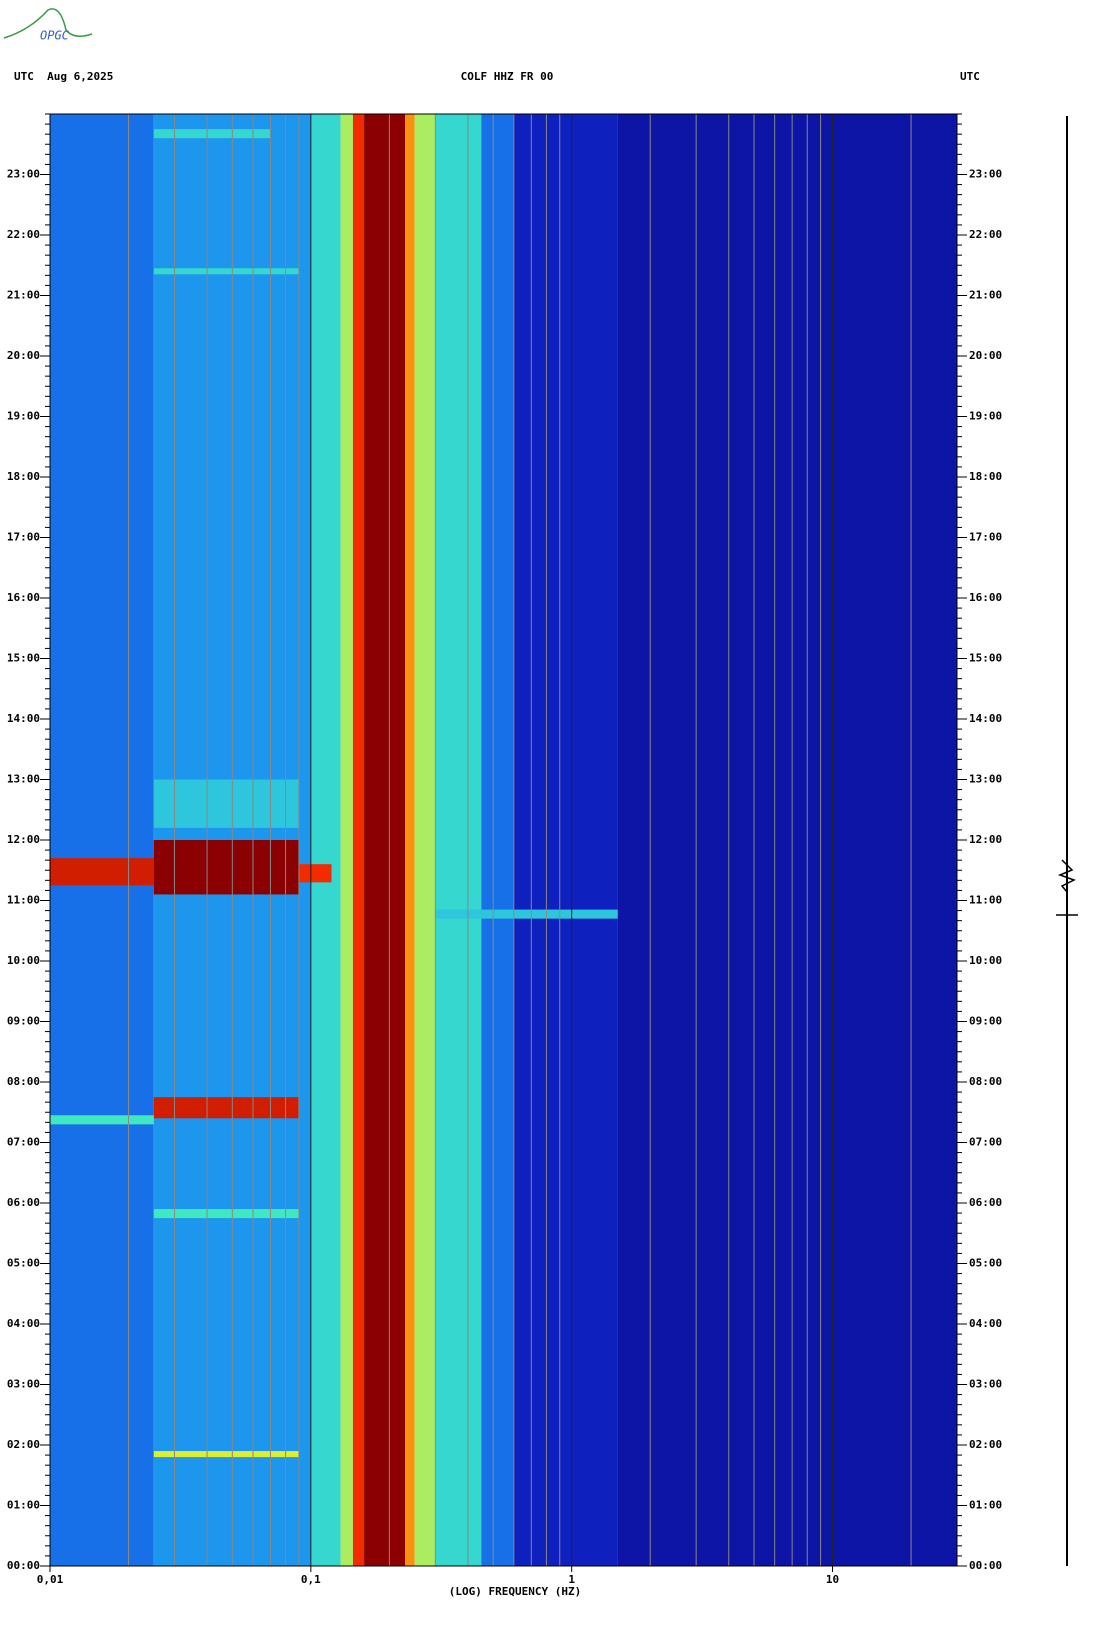 The image size is (1102, 1634). I want to click on header-right: UTC, so click(970, 76).